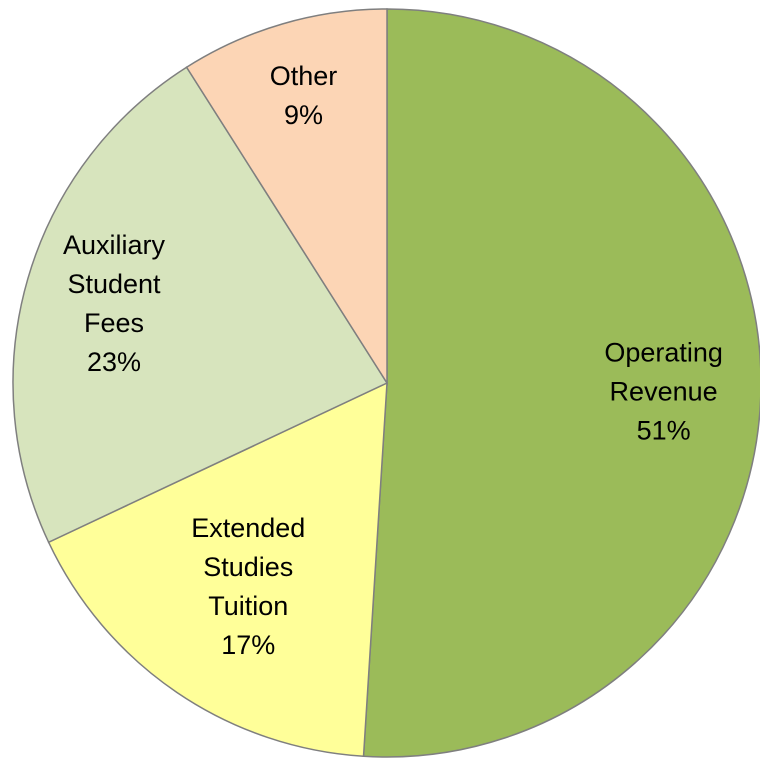  I want to click on slice-label: Operating Revenue 51%, so click(663, 391).